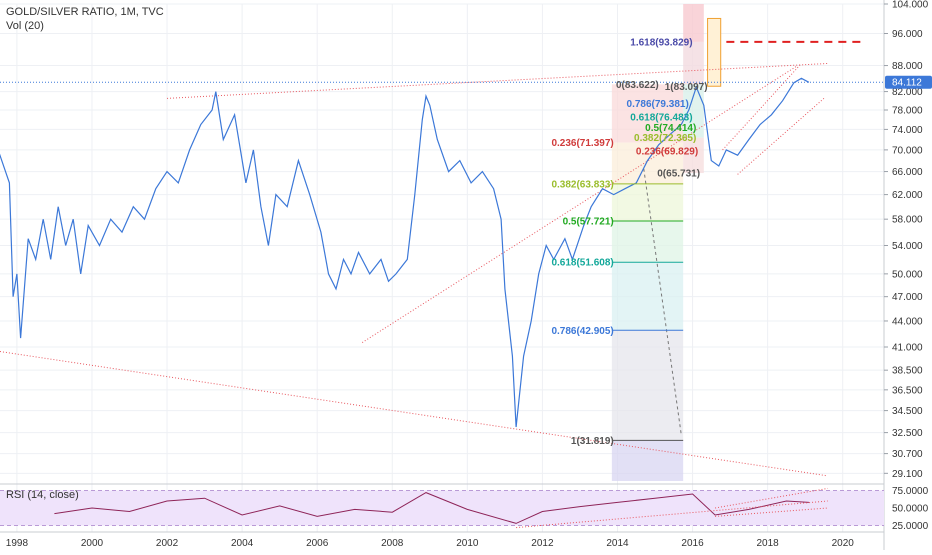 The height and width of the screenshot is (555, 932). I want to click on fibonacci-fills, so click(666, 242).